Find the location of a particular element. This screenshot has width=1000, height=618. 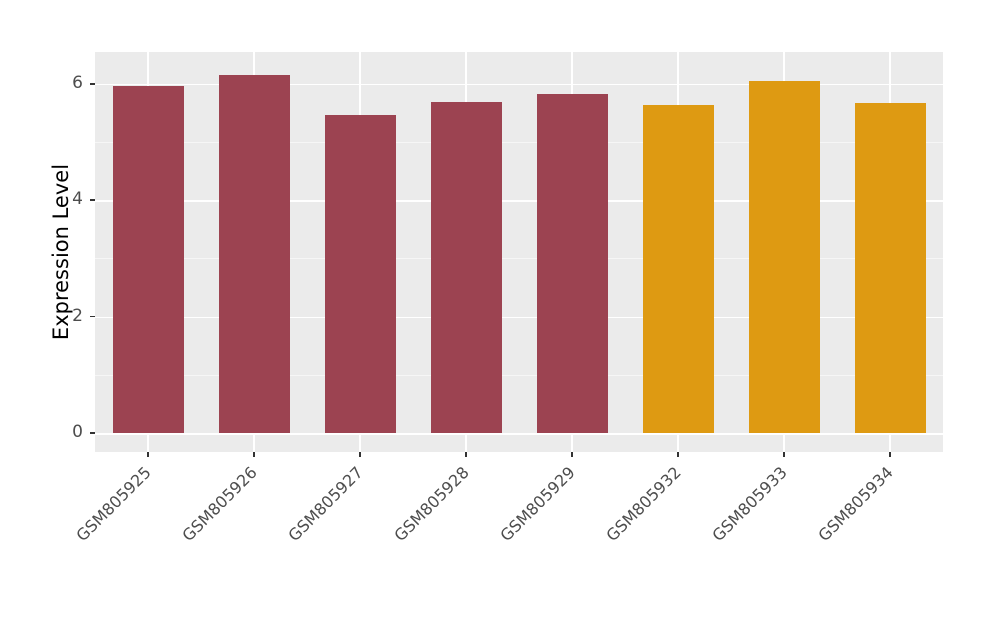

y-axis-title: Expression Level is located at coordinates (61, 252).